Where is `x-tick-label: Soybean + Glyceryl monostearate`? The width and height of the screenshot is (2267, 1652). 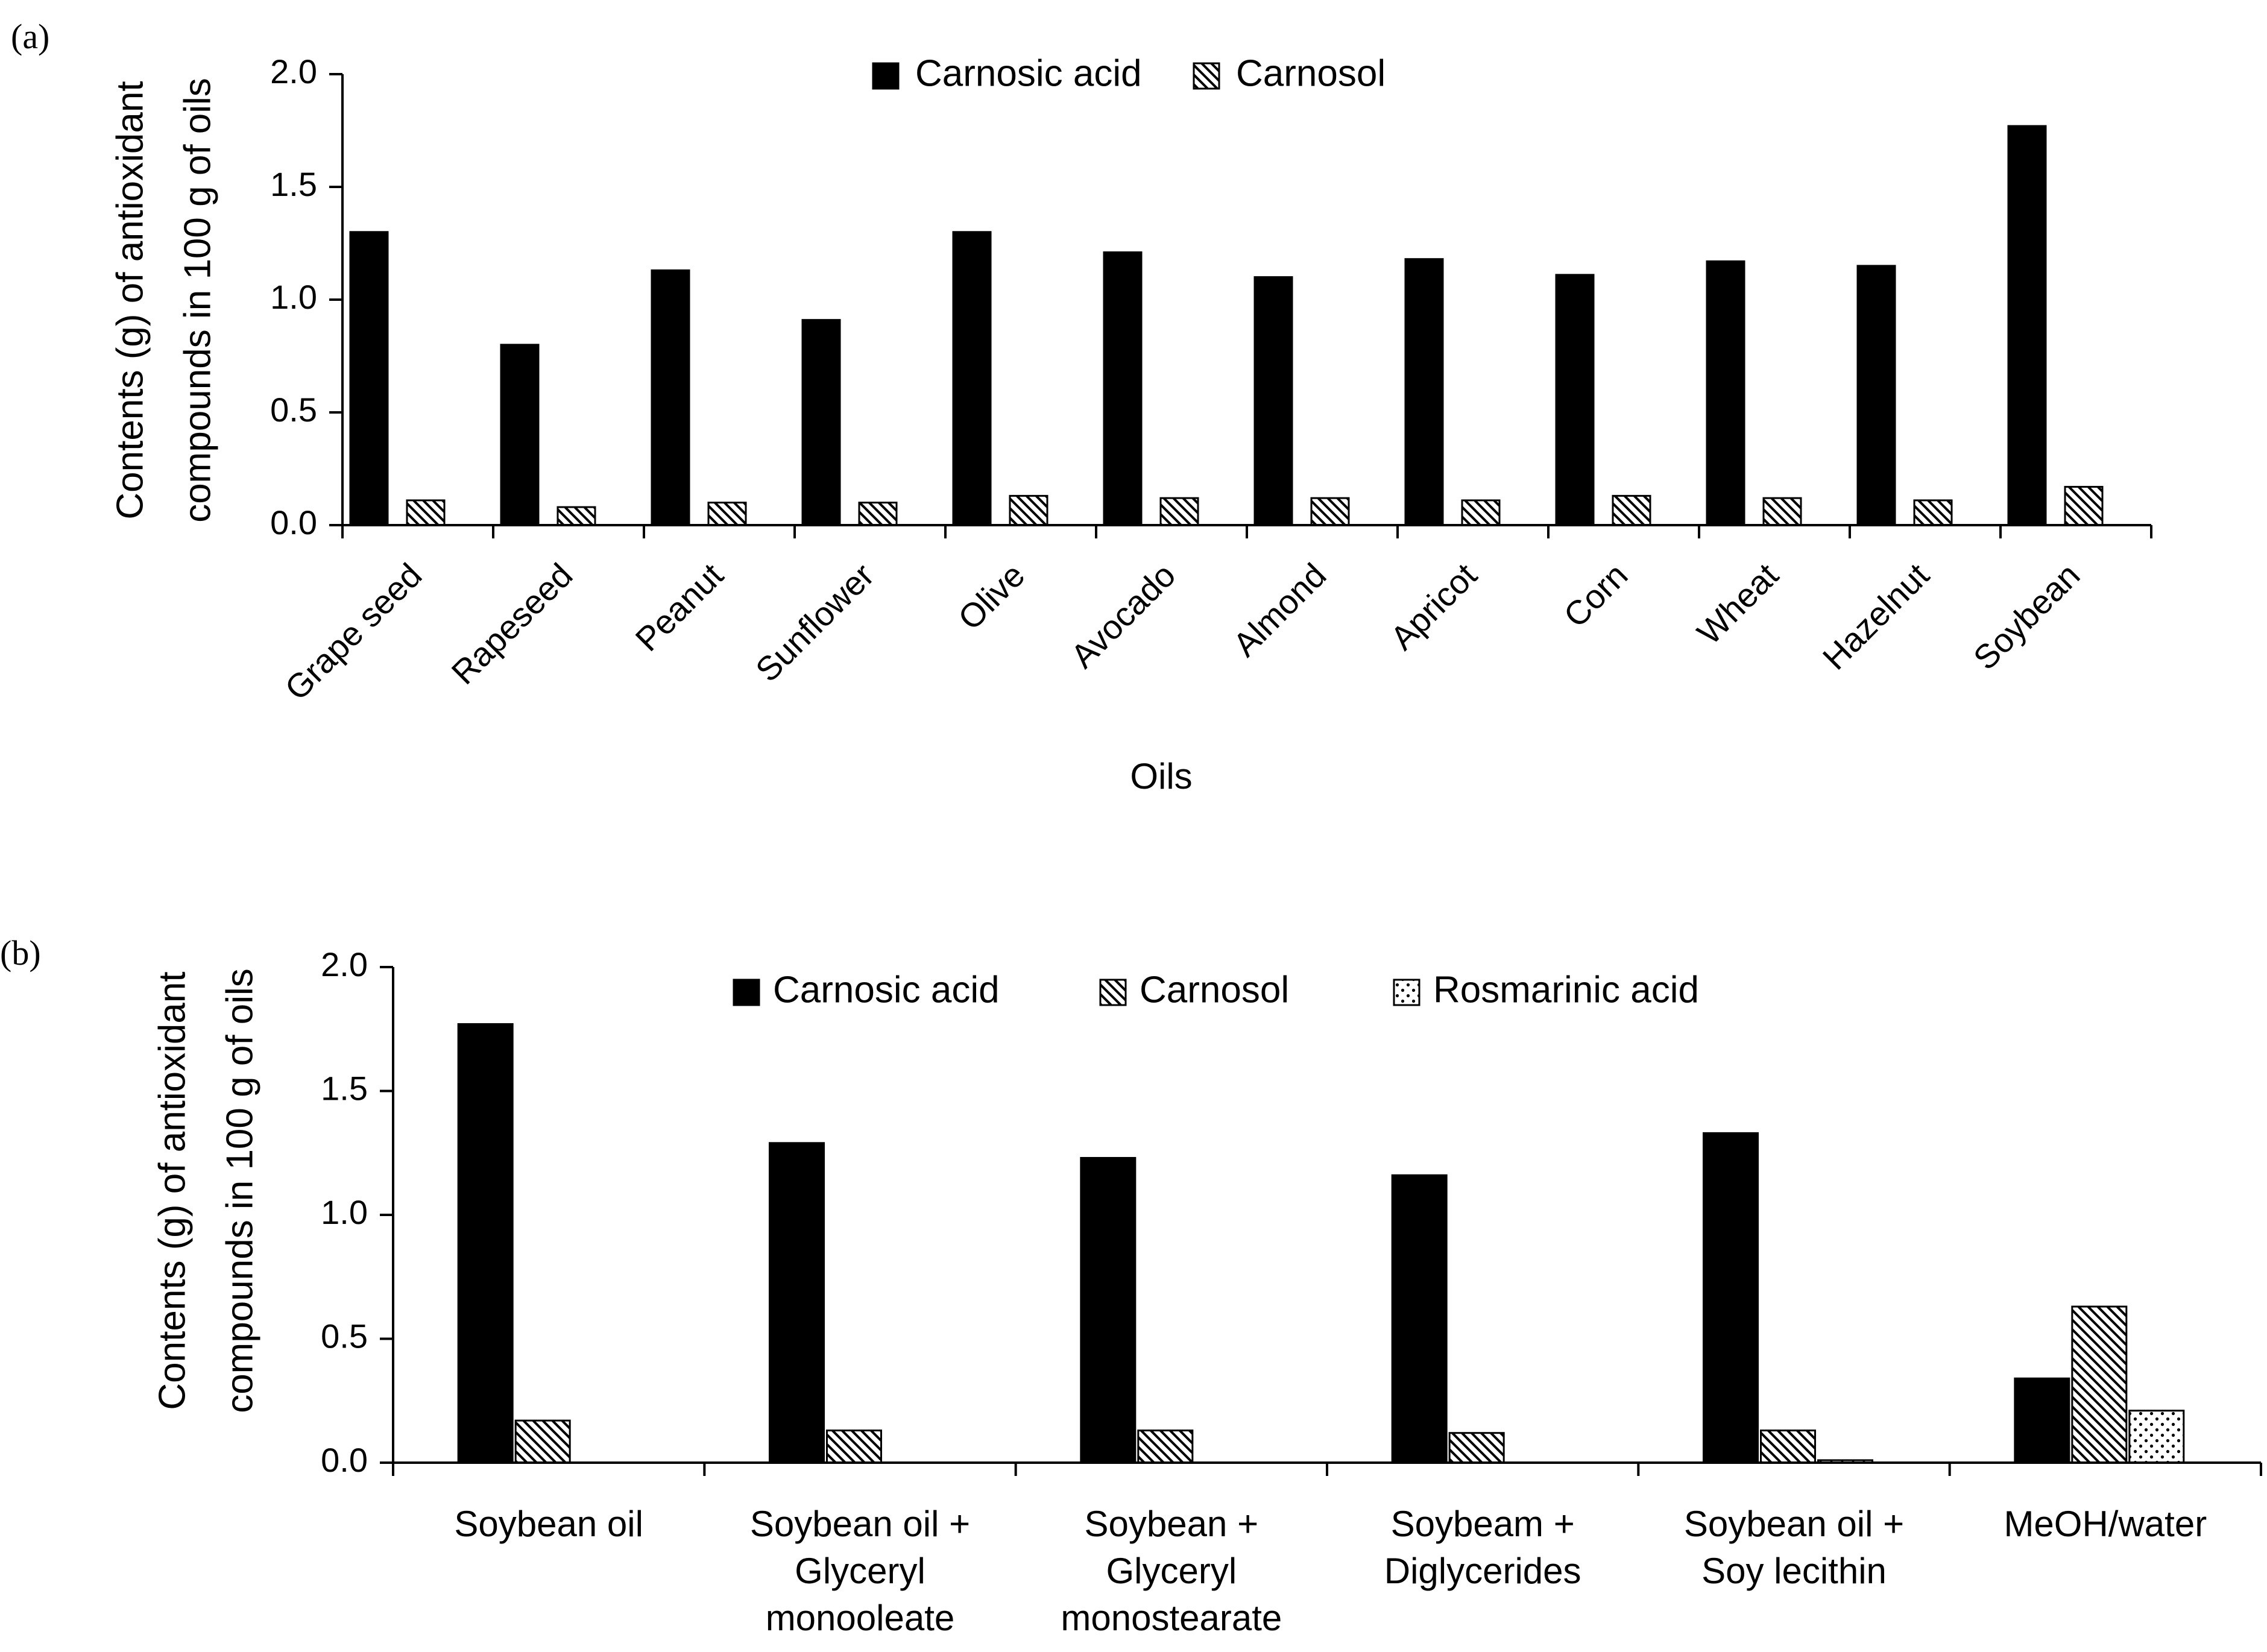
x-tick-label: Soybean + Glyceryl monostearate is located at coordinates (1171, 1571).